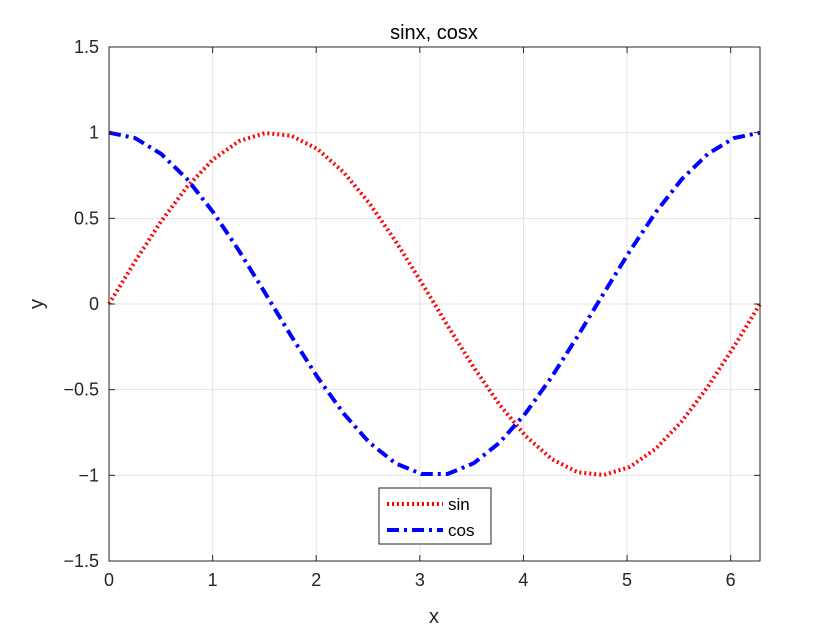 This screenshot has height=630, width=840. What do you see at coordinates (316, 580) in the screenshot?
I see `x-tick-label: 2` at bounding box center [316, 580].